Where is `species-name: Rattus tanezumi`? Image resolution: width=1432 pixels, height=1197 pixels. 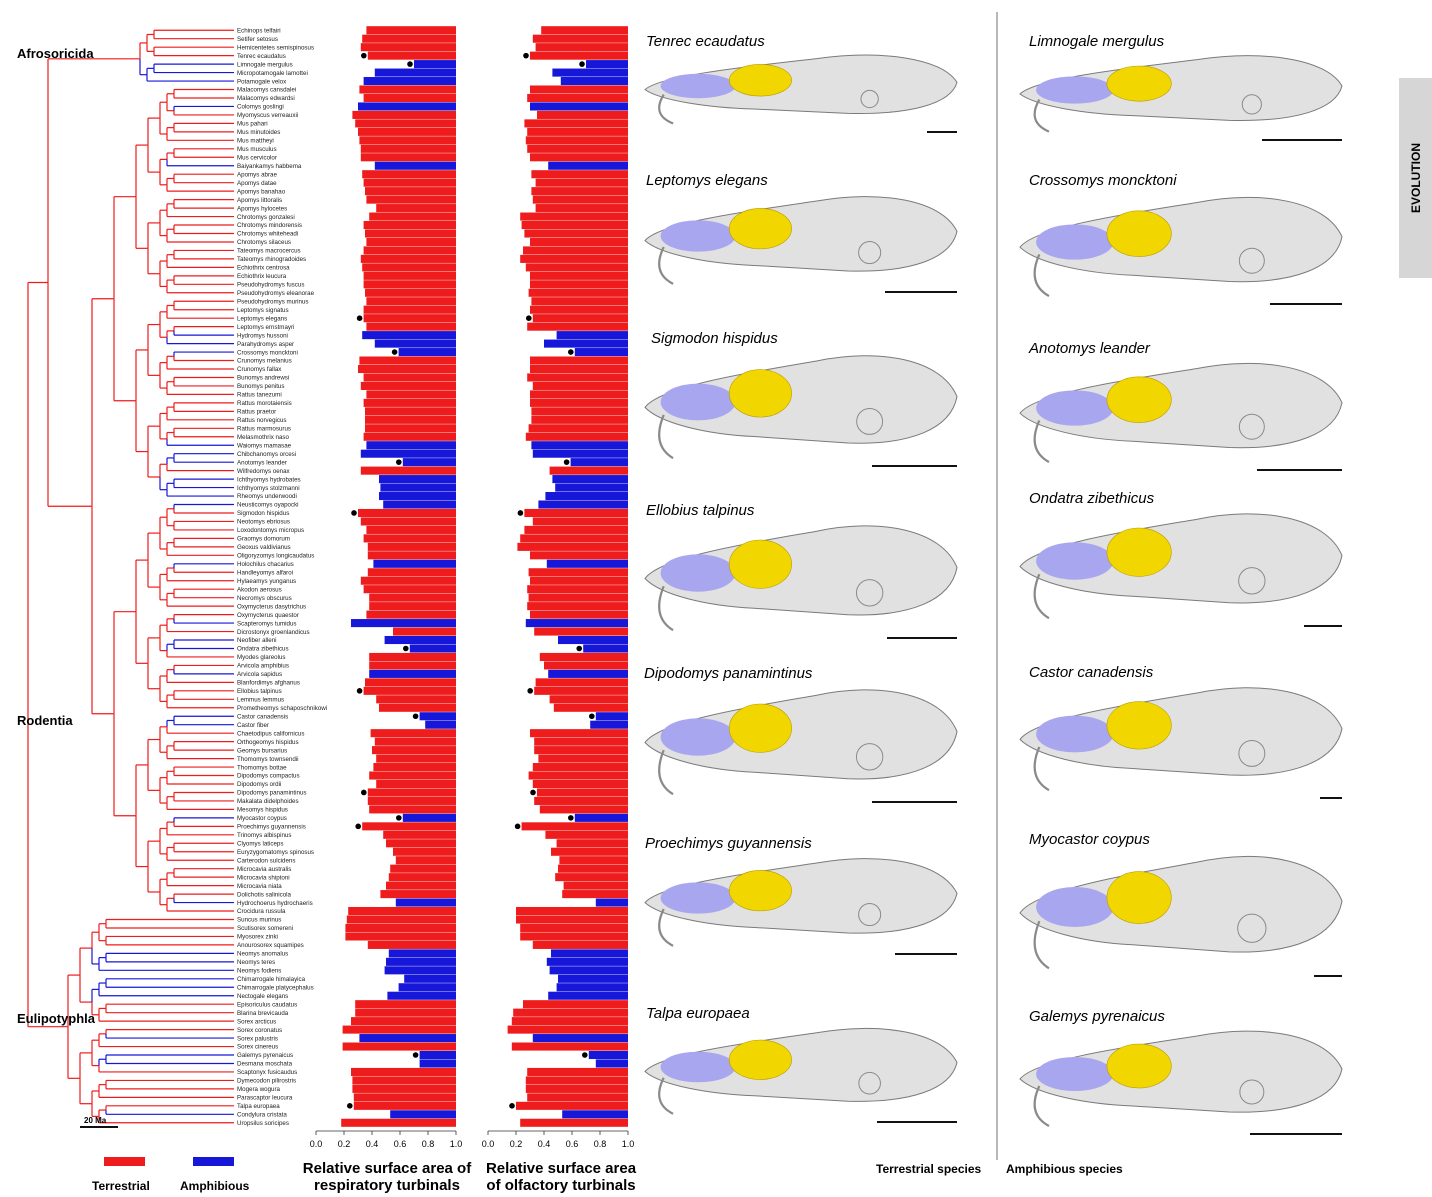
species-name: Rattus tanezumi is located at coordinates (259, 395).